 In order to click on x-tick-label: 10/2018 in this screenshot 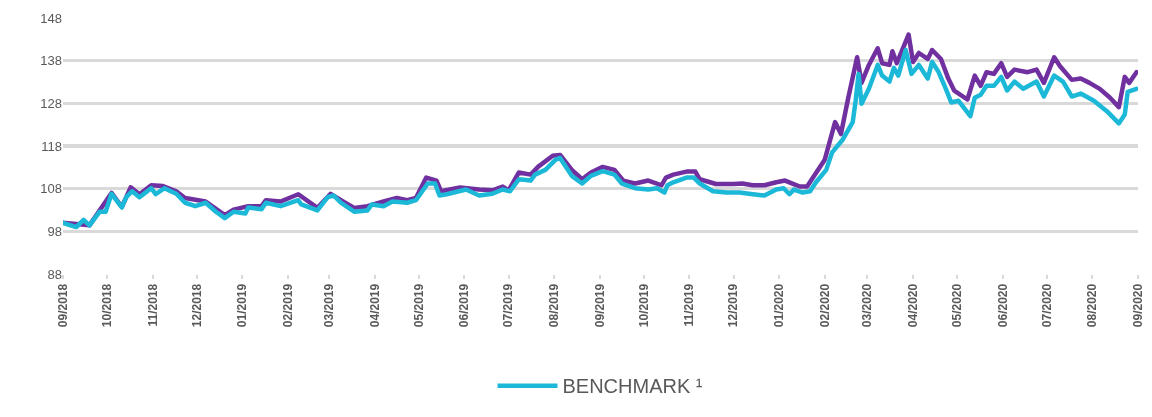, I will do `click(107, 305)`.